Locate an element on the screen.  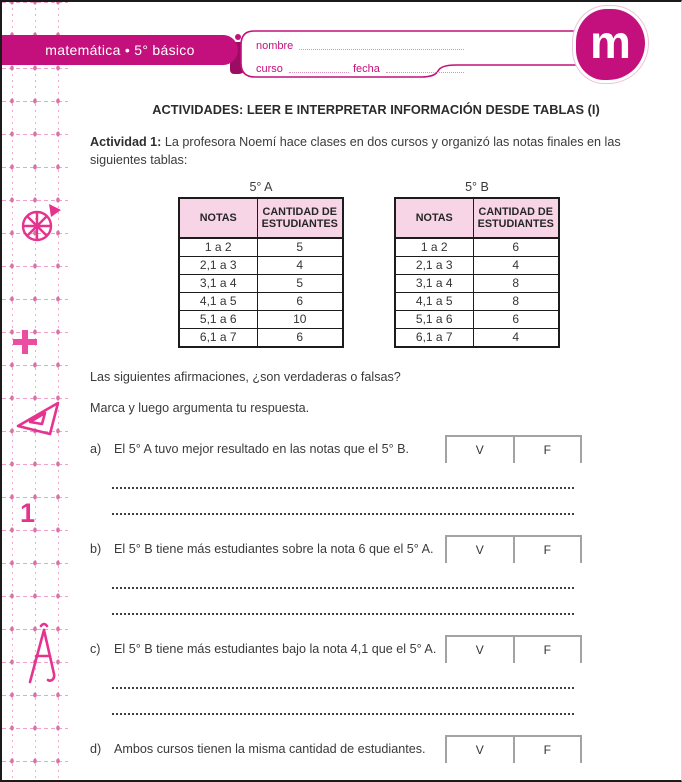
question-letter: b) is located at coordinates (96, 548).